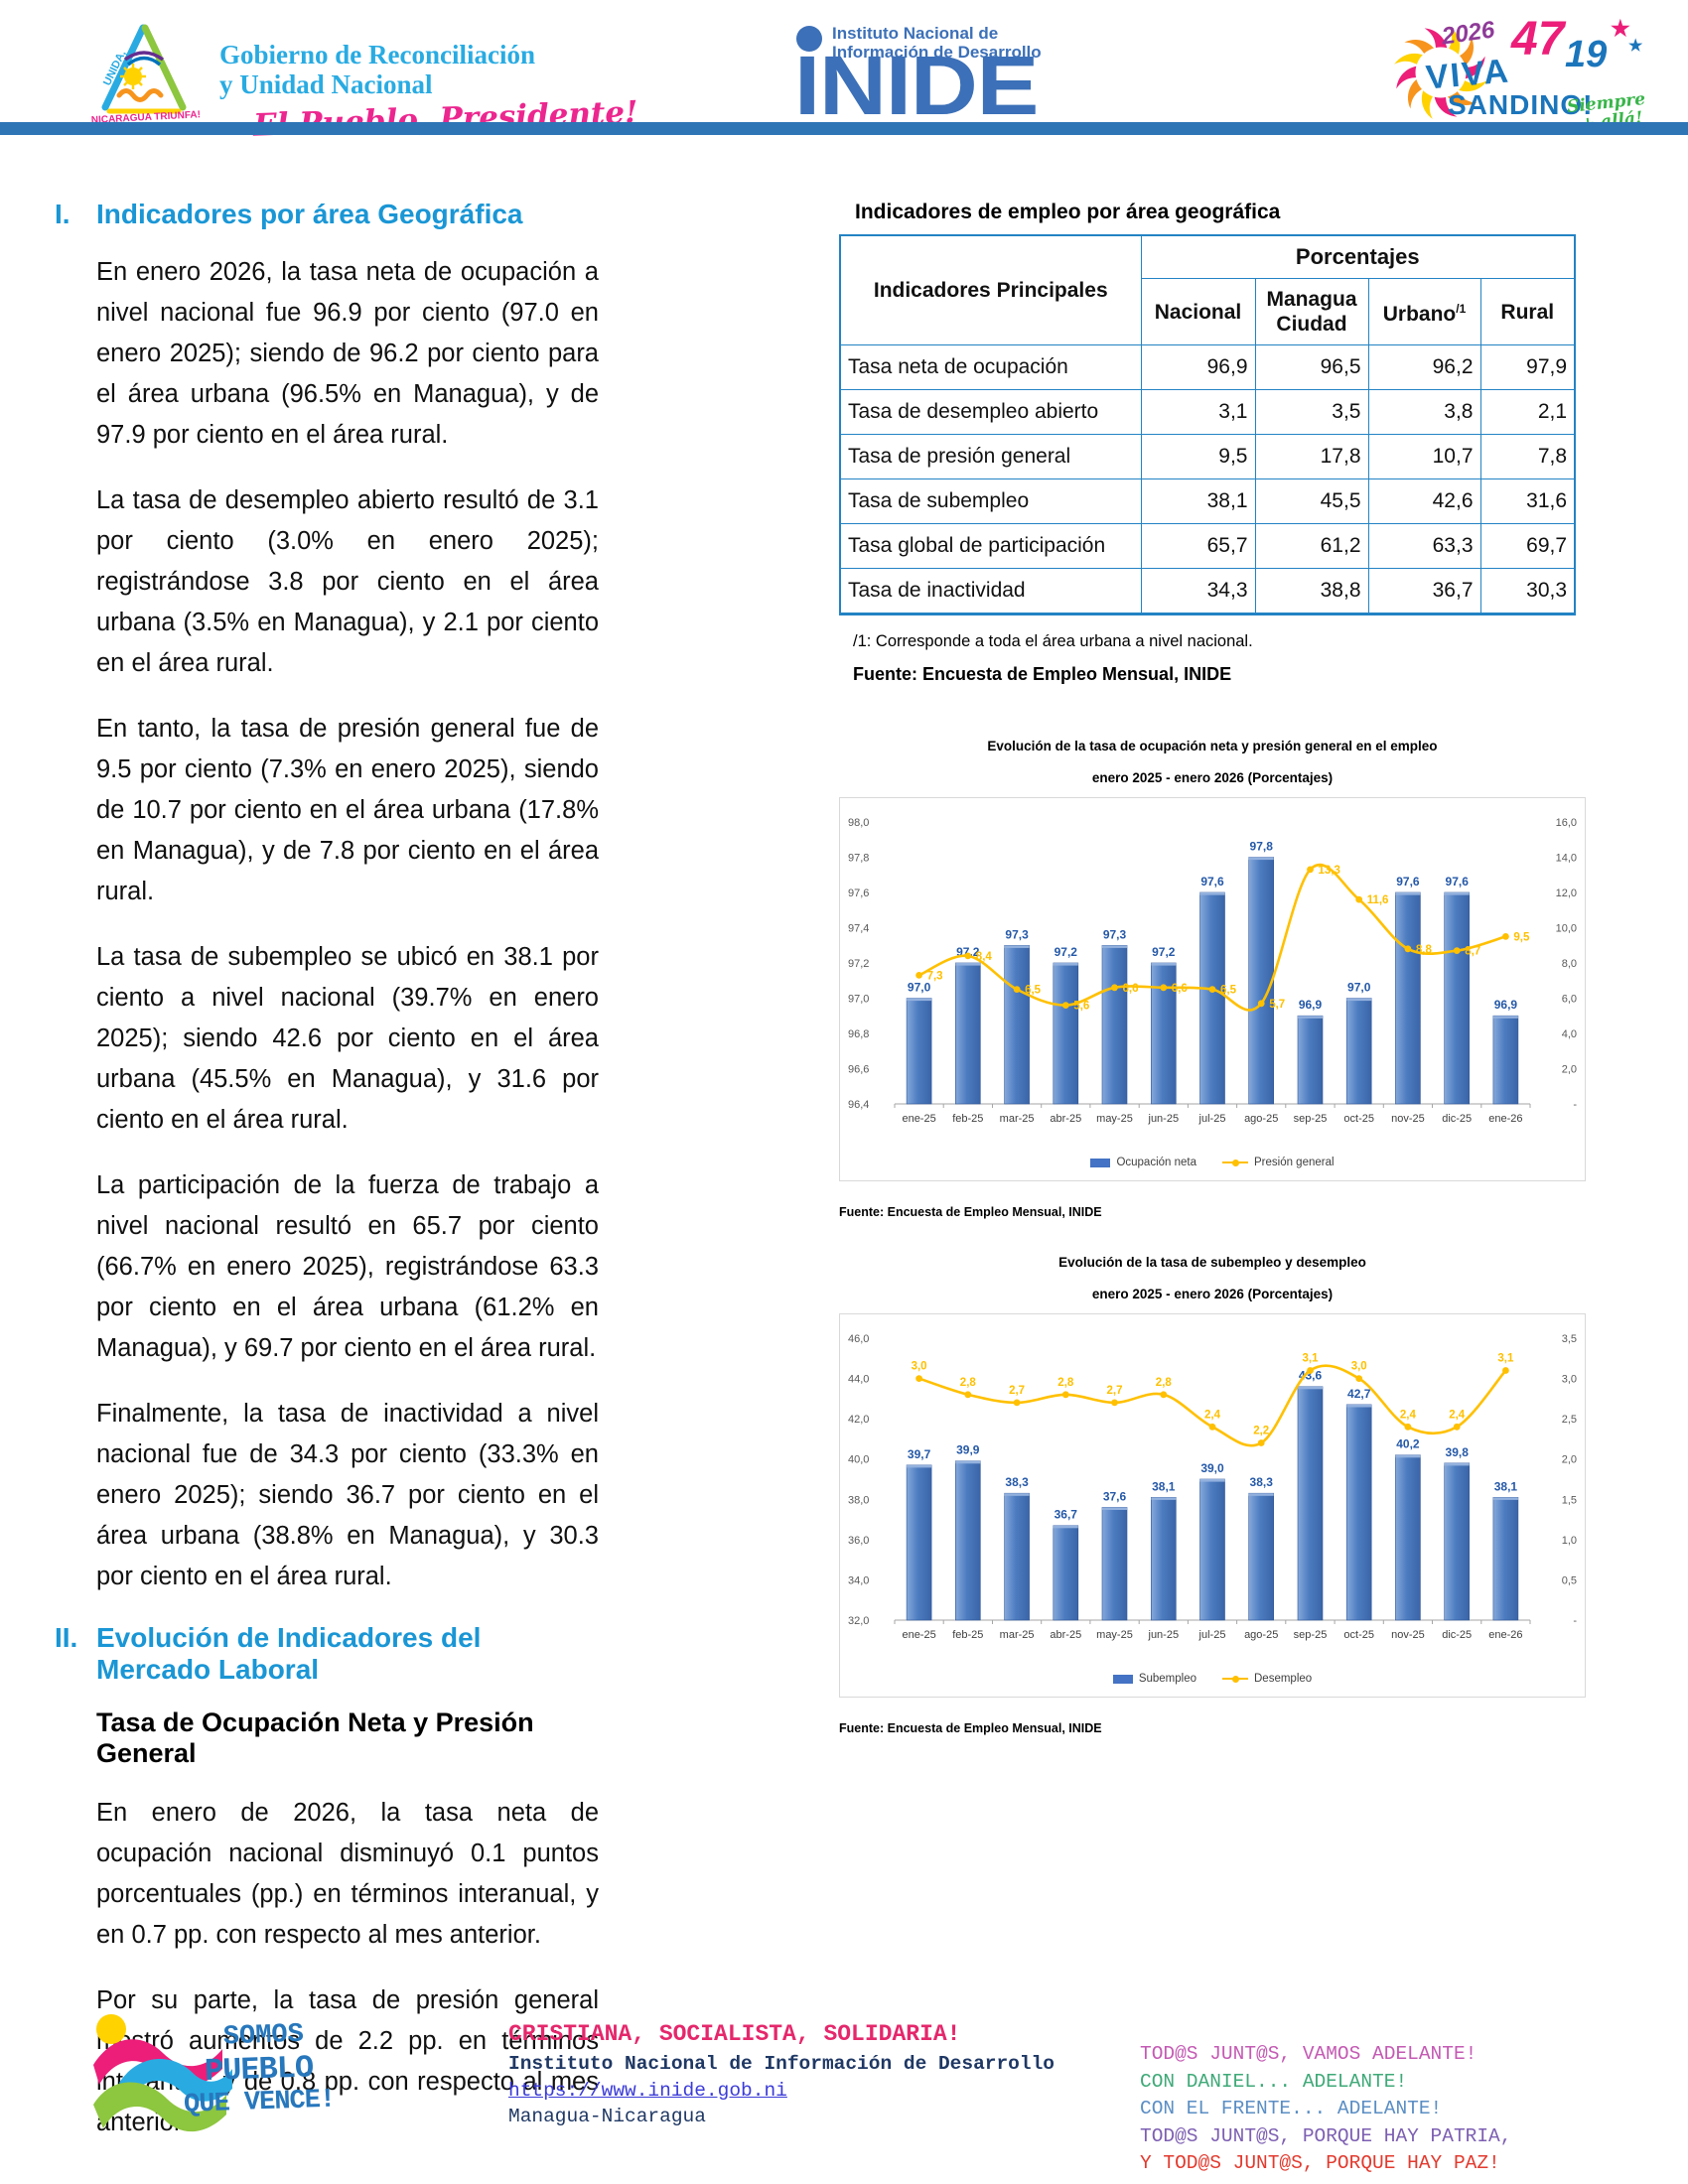 The height and width of the screenshot is (2184, 1688). What do you see at coordinates (1408, 1415) in the screenshot?
I see `line-label: 2,4` at bounding box center [1408, 1415].